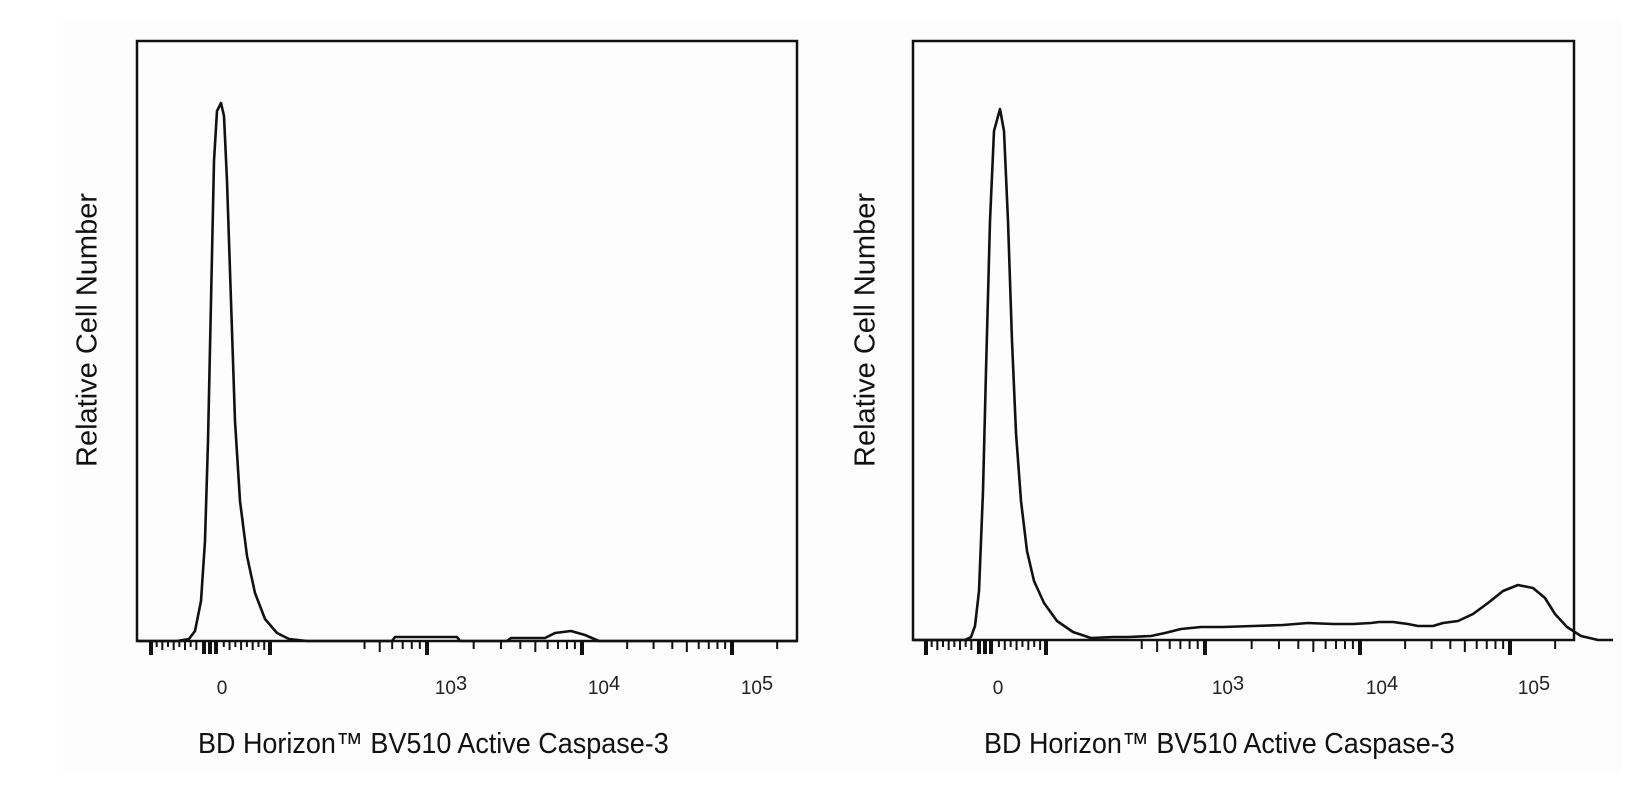  I want to click on x-axis-label-right: BD Horizon™ BV510 Active Caspase-3, so click(1219, 744).